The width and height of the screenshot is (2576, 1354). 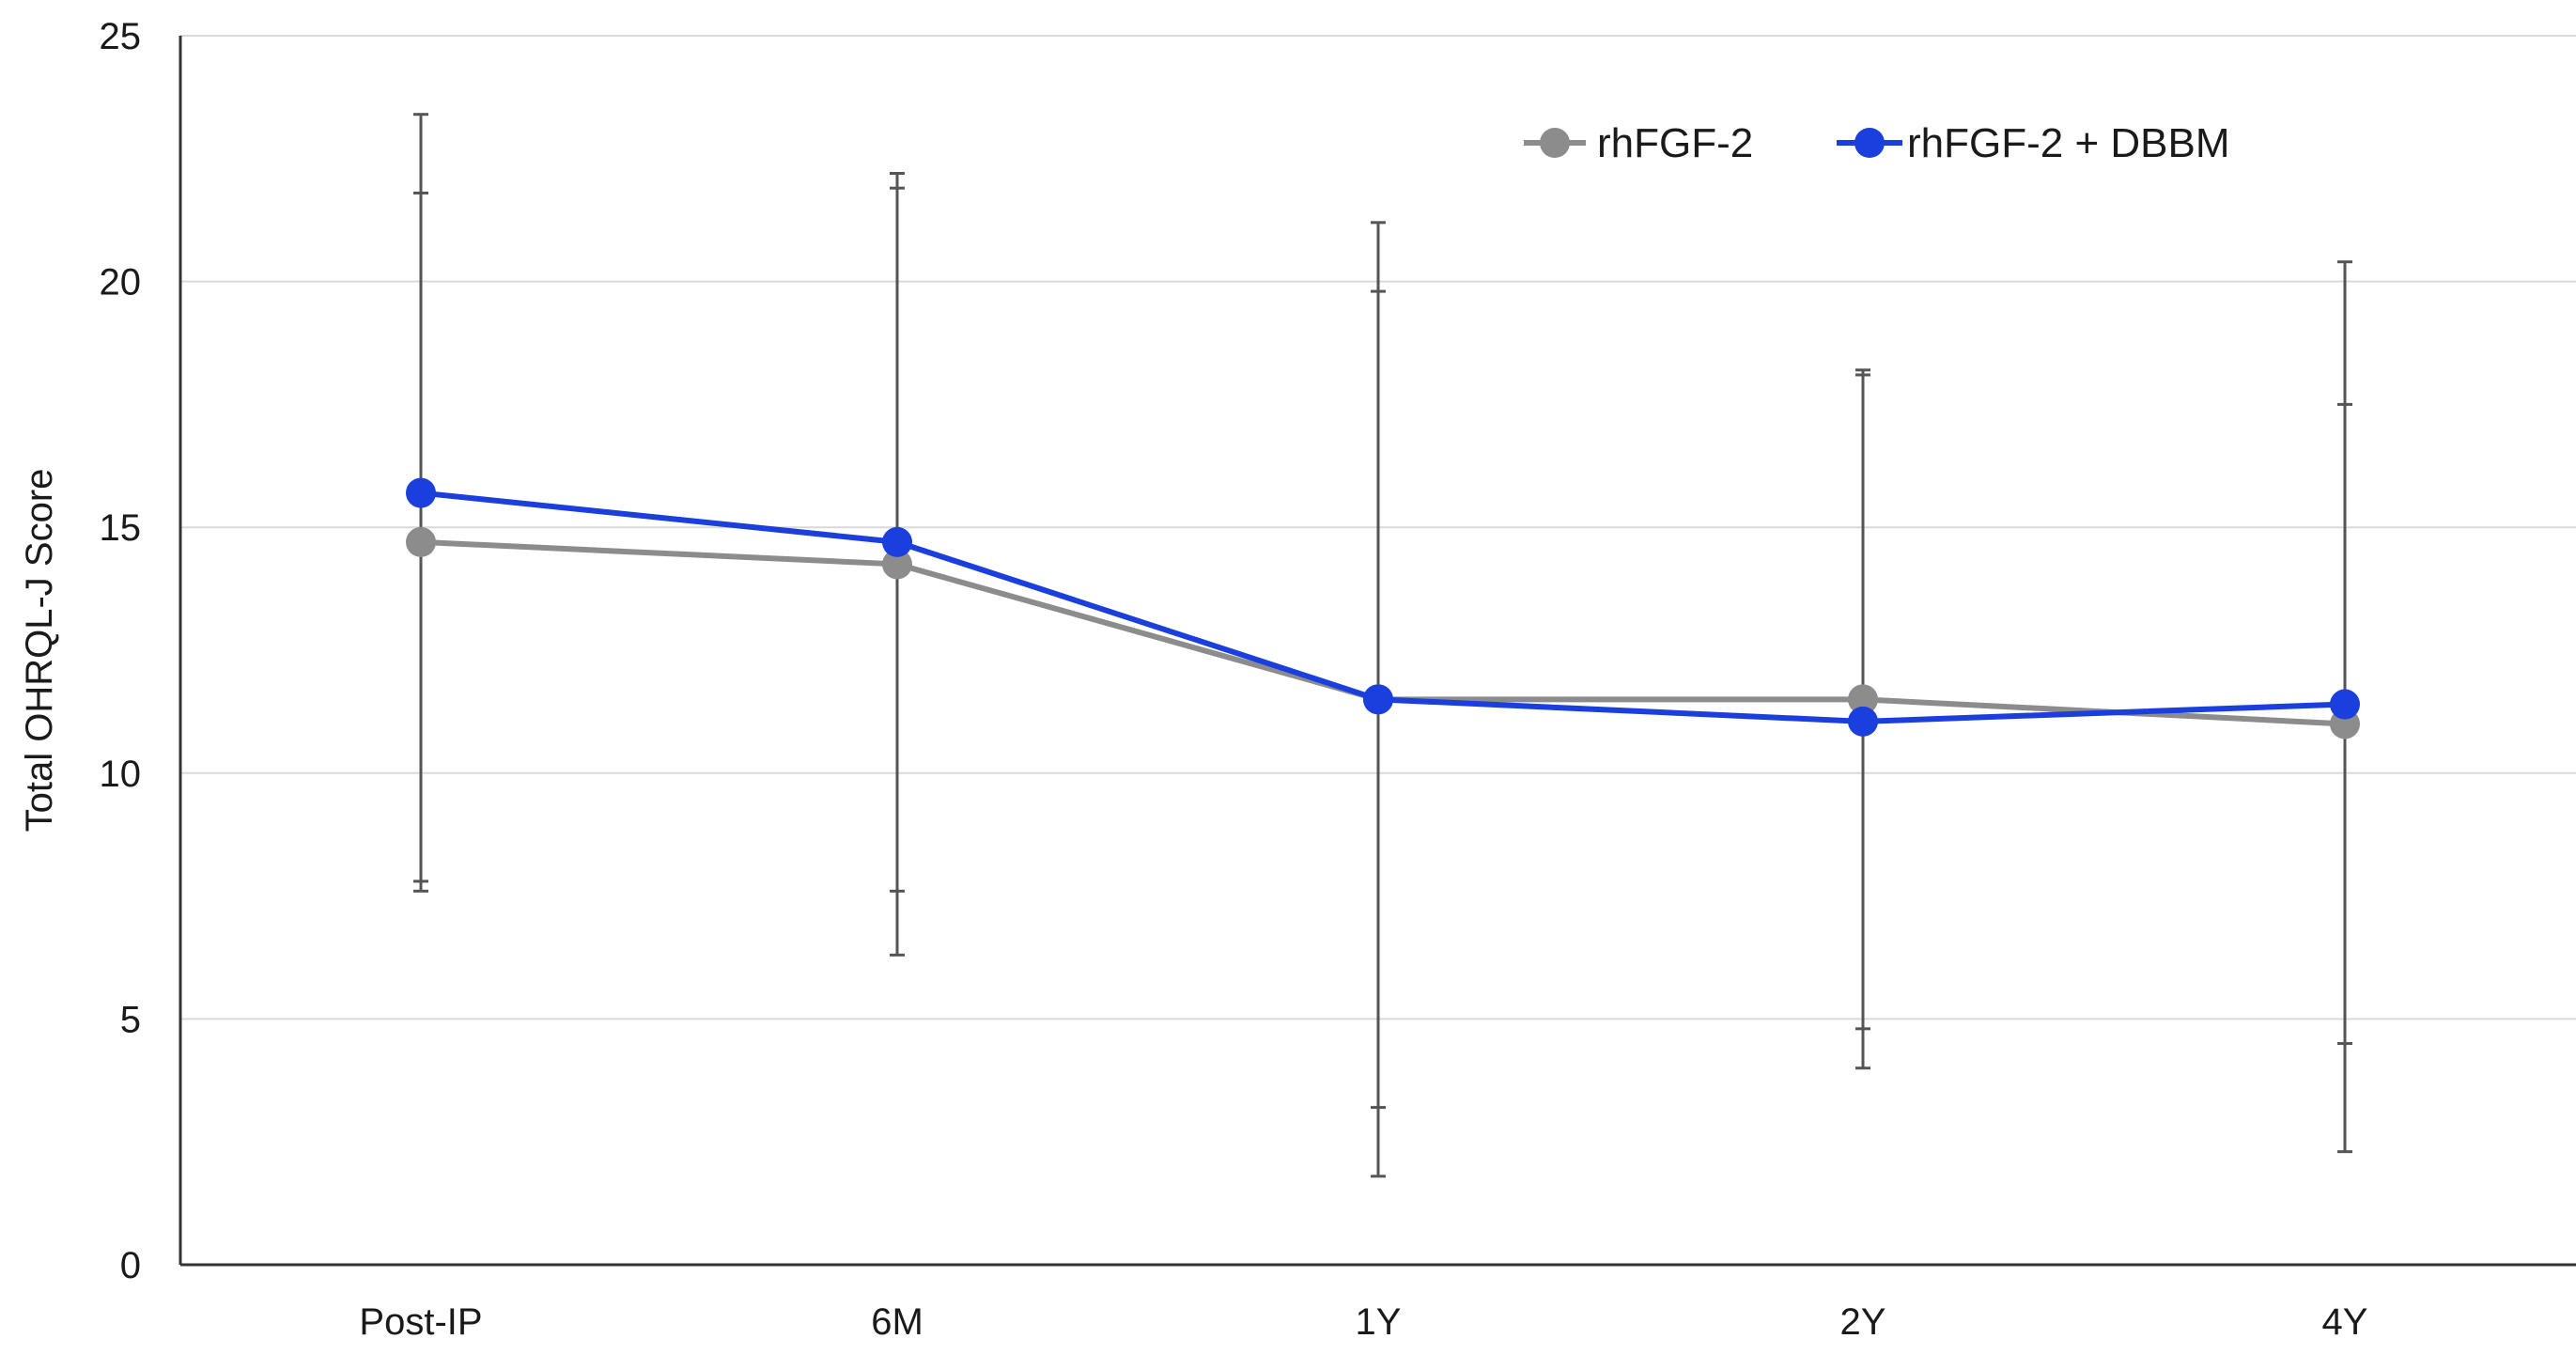 I want to click on series-lines, so click(x=1383, y=608).